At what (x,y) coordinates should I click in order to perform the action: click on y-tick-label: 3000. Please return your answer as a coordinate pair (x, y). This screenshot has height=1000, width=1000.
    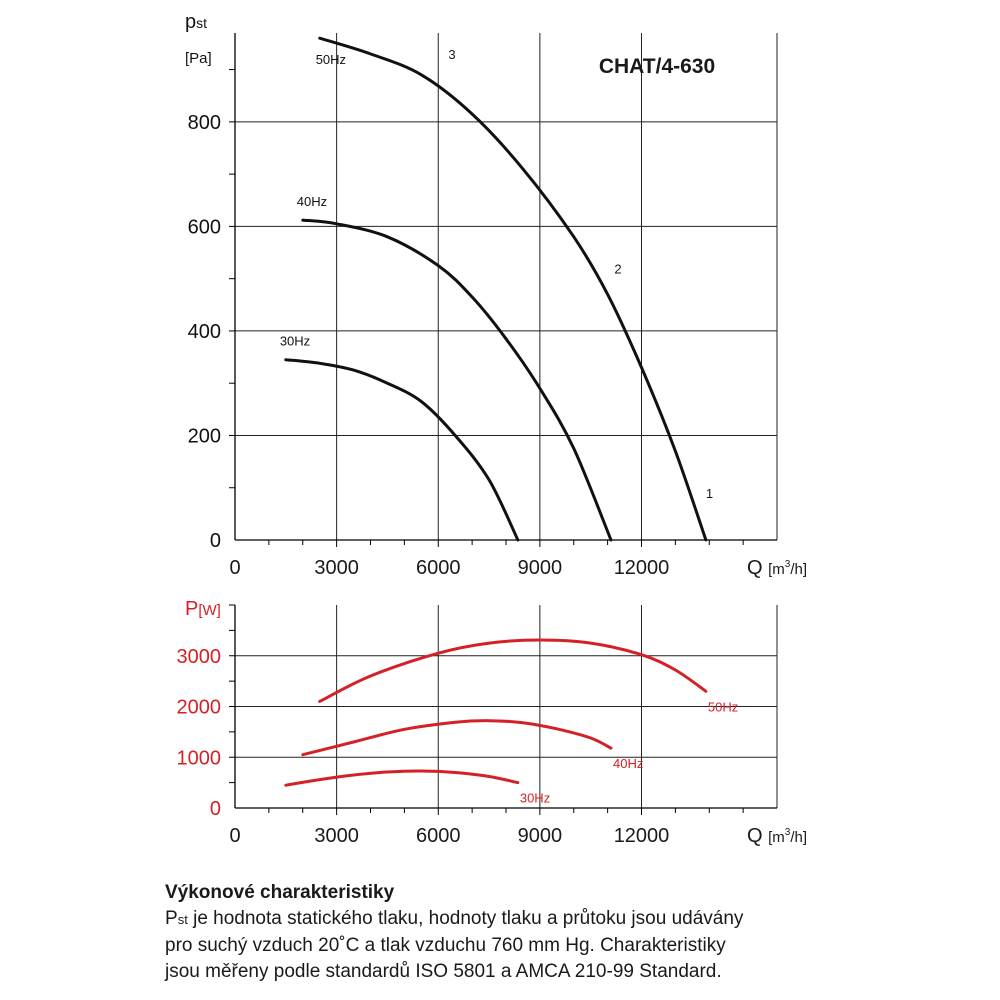
    Looking at the image, I should click on (199, 657).